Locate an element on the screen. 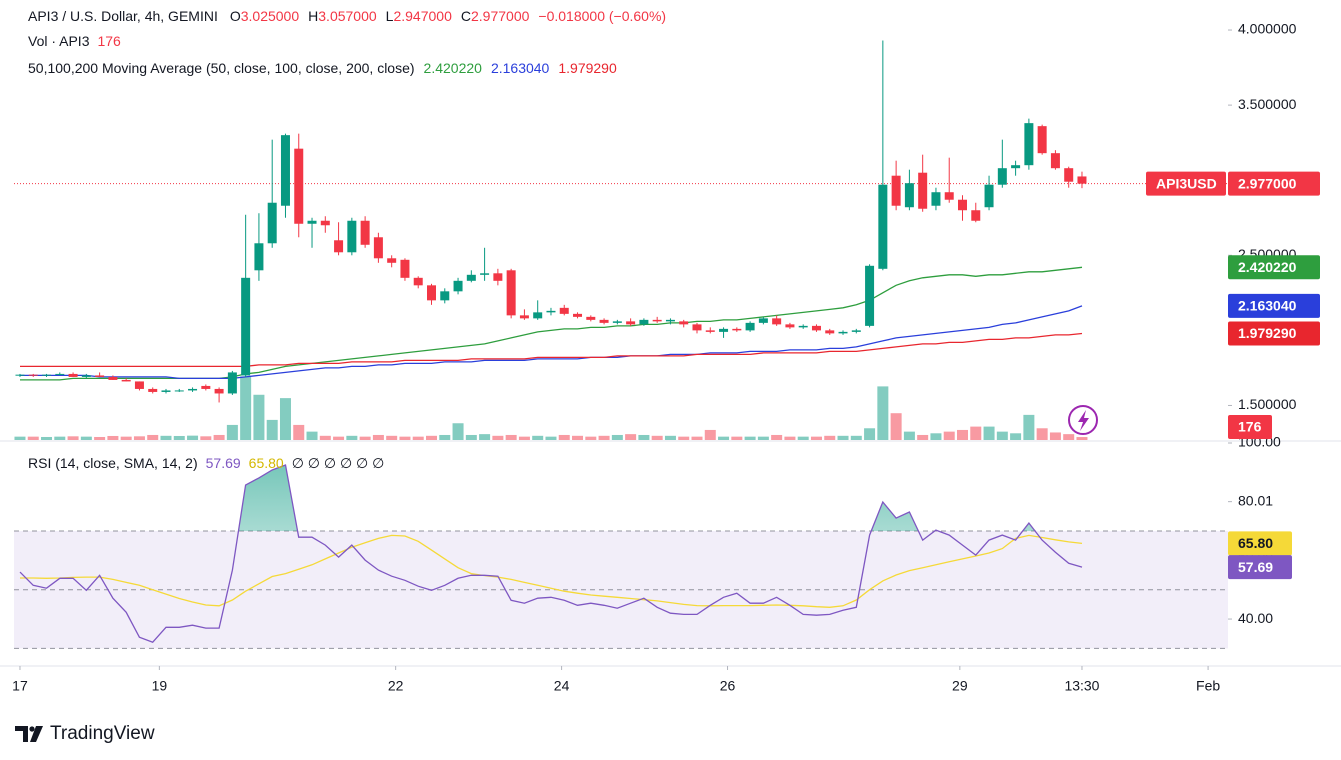 This screenshot has width=1341, height=760. ohlc-value: 2.947000 is located at coordinates (422, 16).